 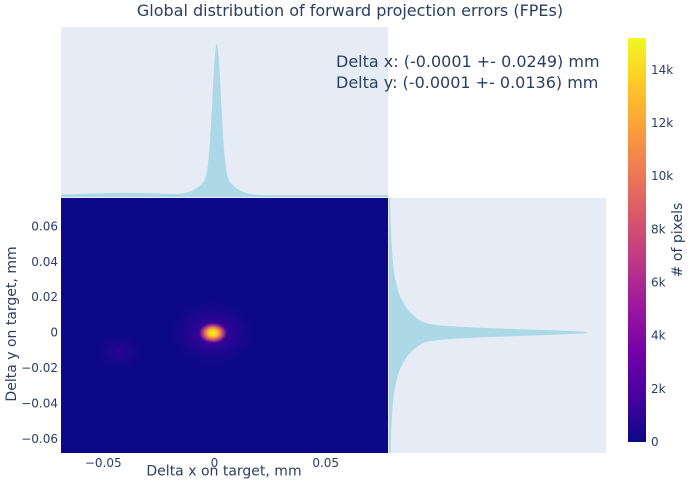 What do you see at coordinates (678, 240) in the screenshot?
I see `colorbar-title: # of pixels` at bounding box center [678, 240].